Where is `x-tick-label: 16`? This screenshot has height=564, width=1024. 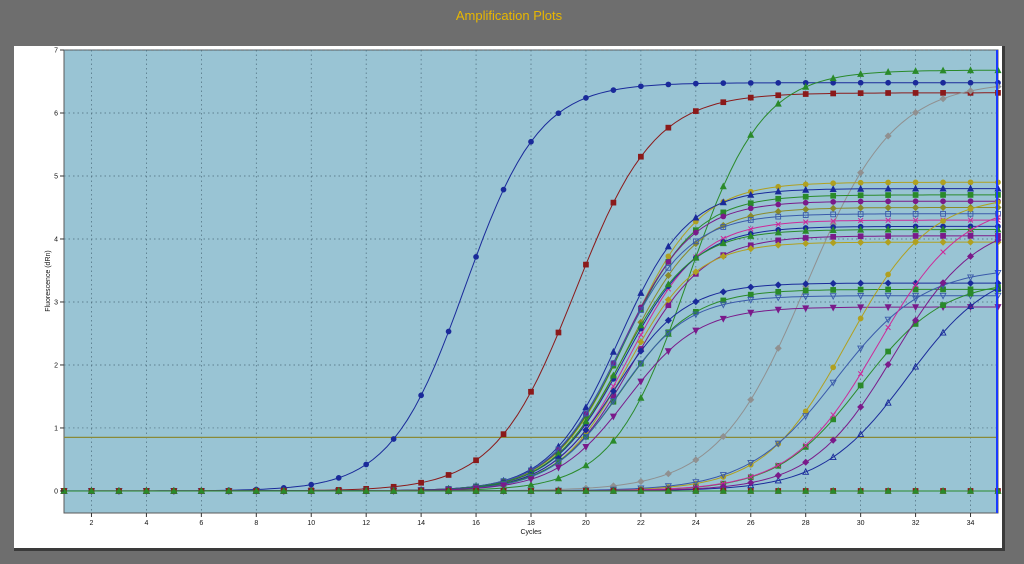 x-tick-label: 16 is located at coordinates (476, 523).